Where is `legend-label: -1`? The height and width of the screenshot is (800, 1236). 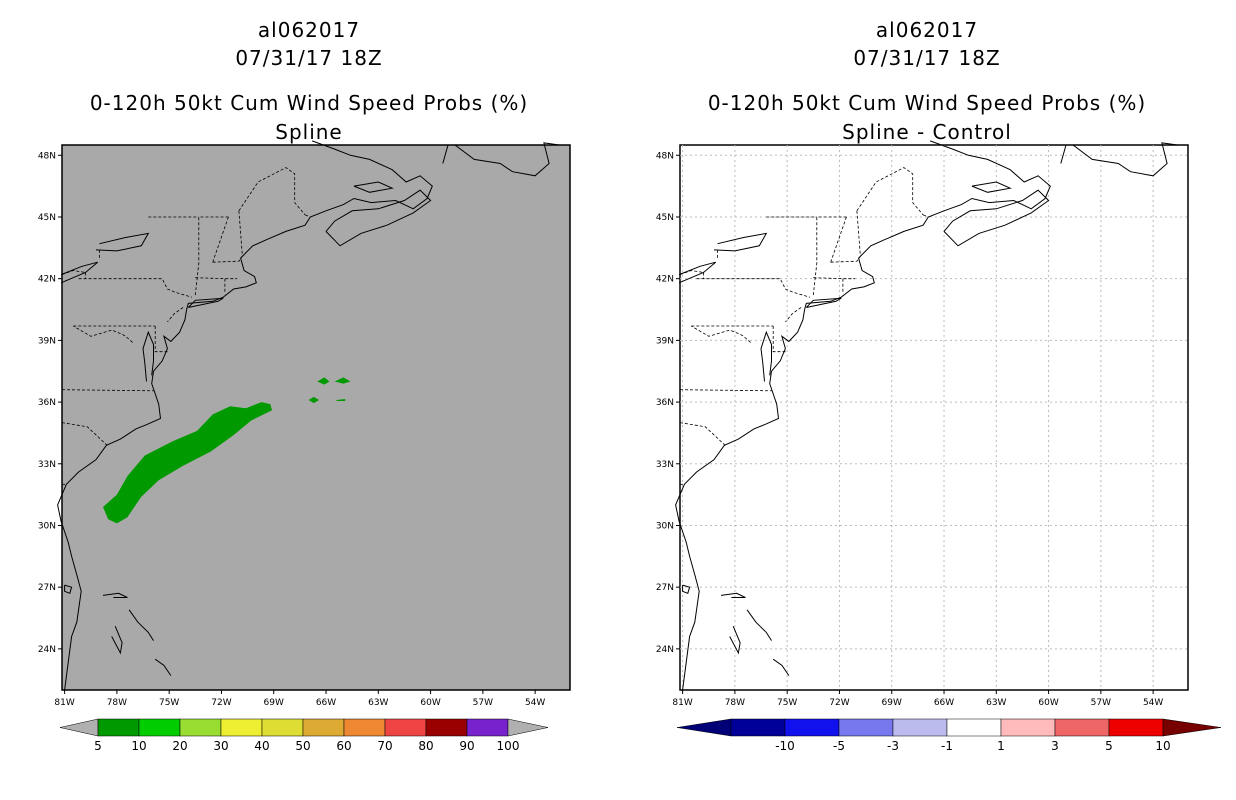
legend-label: -1 is located at coordinates (947, 746).